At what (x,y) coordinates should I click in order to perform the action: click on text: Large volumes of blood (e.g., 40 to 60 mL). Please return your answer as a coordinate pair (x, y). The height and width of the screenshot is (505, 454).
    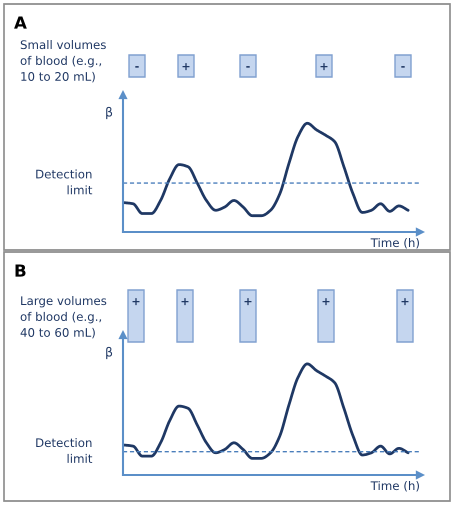
    Looking at the image, I should click on (63, 317).